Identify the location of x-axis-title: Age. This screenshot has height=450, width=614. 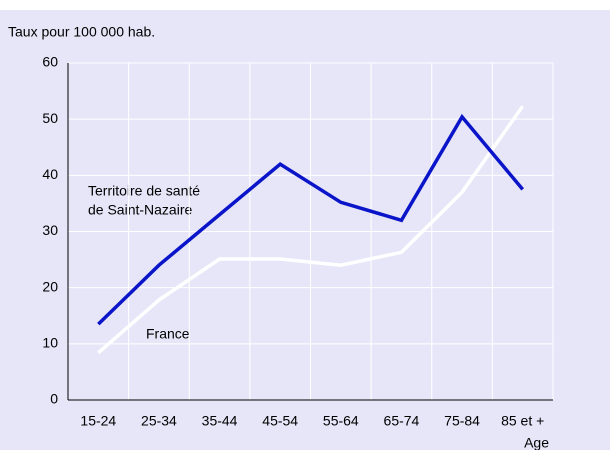
(536, 442).